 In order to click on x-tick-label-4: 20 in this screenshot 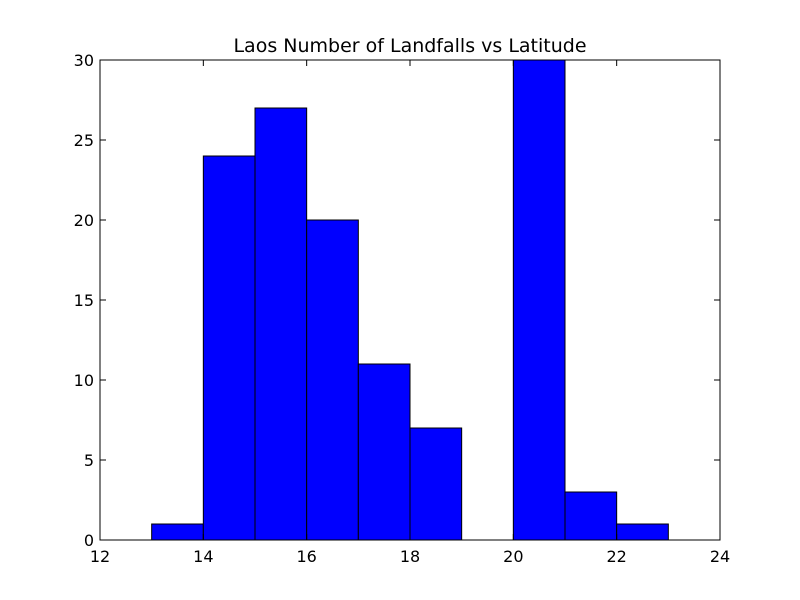, I will do `click(513, 556)`.